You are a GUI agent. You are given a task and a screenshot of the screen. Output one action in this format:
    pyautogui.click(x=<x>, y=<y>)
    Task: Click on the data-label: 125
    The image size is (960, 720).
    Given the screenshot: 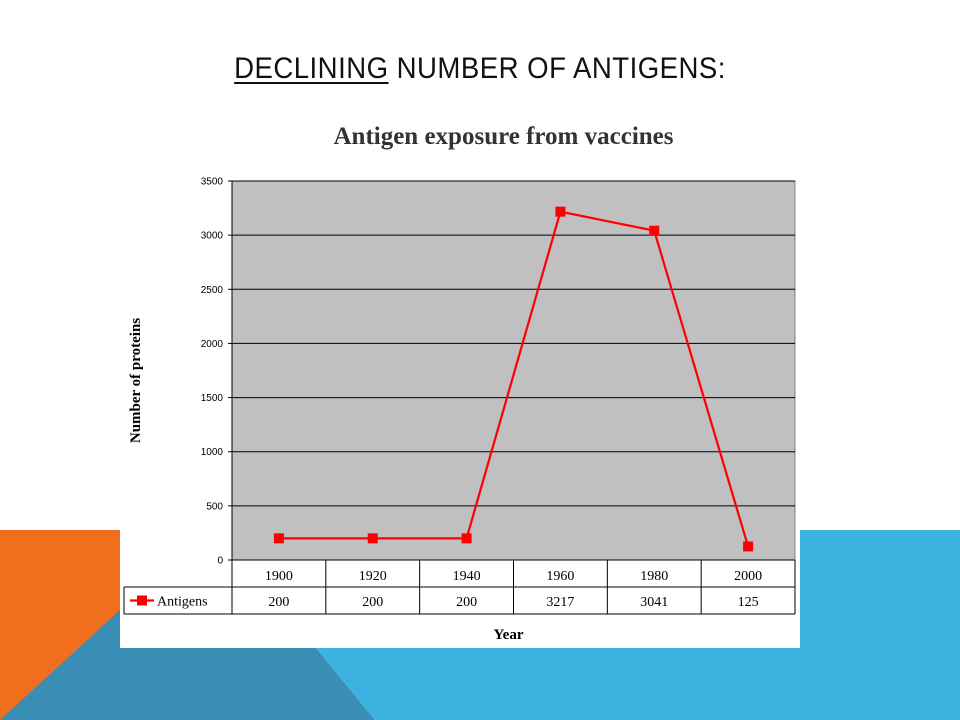 What is the action you would take?
    pyautogui.click(x=748, y=602)
    